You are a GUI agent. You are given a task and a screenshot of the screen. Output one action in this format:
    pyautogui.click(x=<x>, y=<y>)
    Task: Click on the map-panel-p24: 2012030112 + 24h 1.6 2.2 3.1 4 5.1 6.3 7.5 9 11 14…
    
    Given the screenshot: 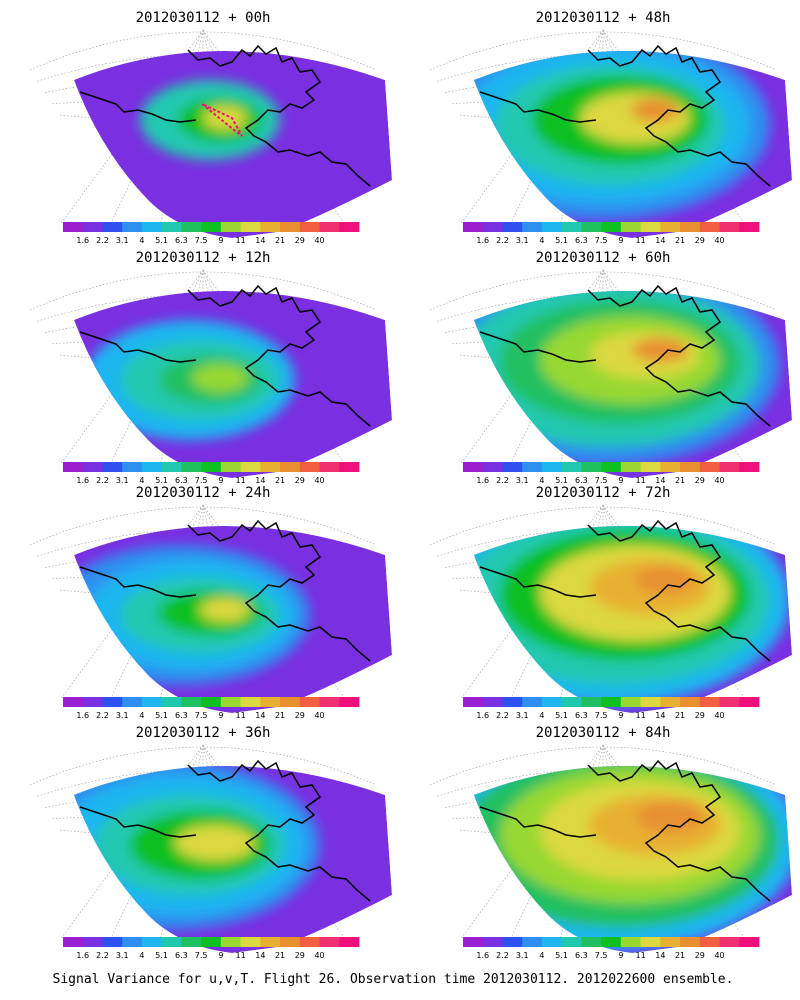 What is the action you would take?
    pyautogui.click(x=210, y=602)
    